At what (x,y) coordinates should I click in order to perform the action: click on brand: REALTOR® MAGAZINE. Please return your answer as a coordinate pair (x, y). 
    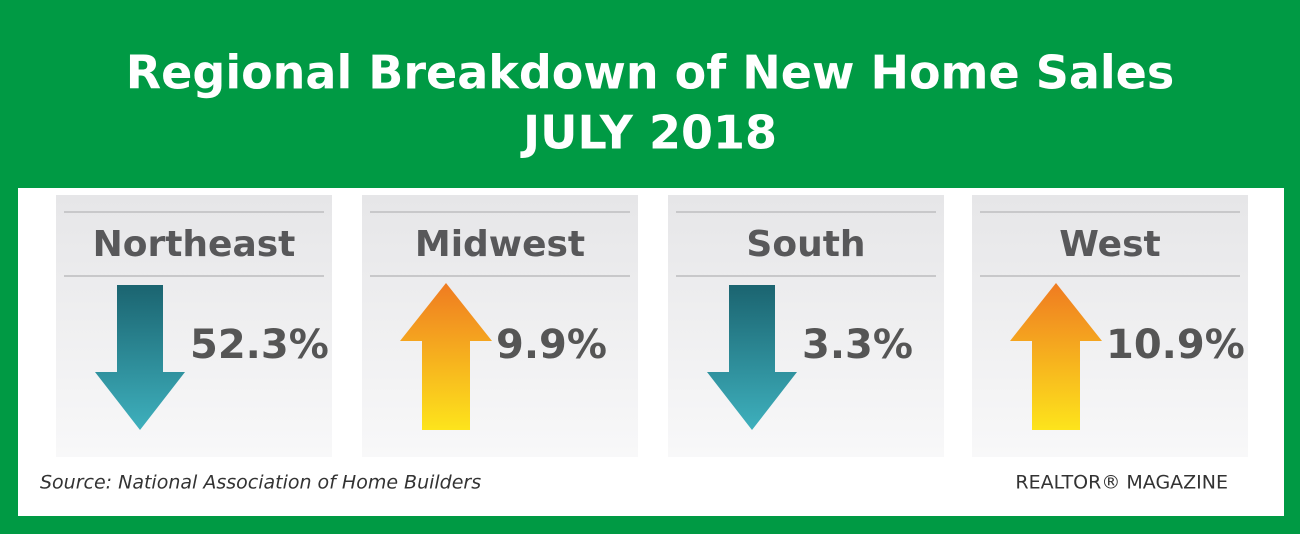
    Looking at the image, I should click on (1121, 483).